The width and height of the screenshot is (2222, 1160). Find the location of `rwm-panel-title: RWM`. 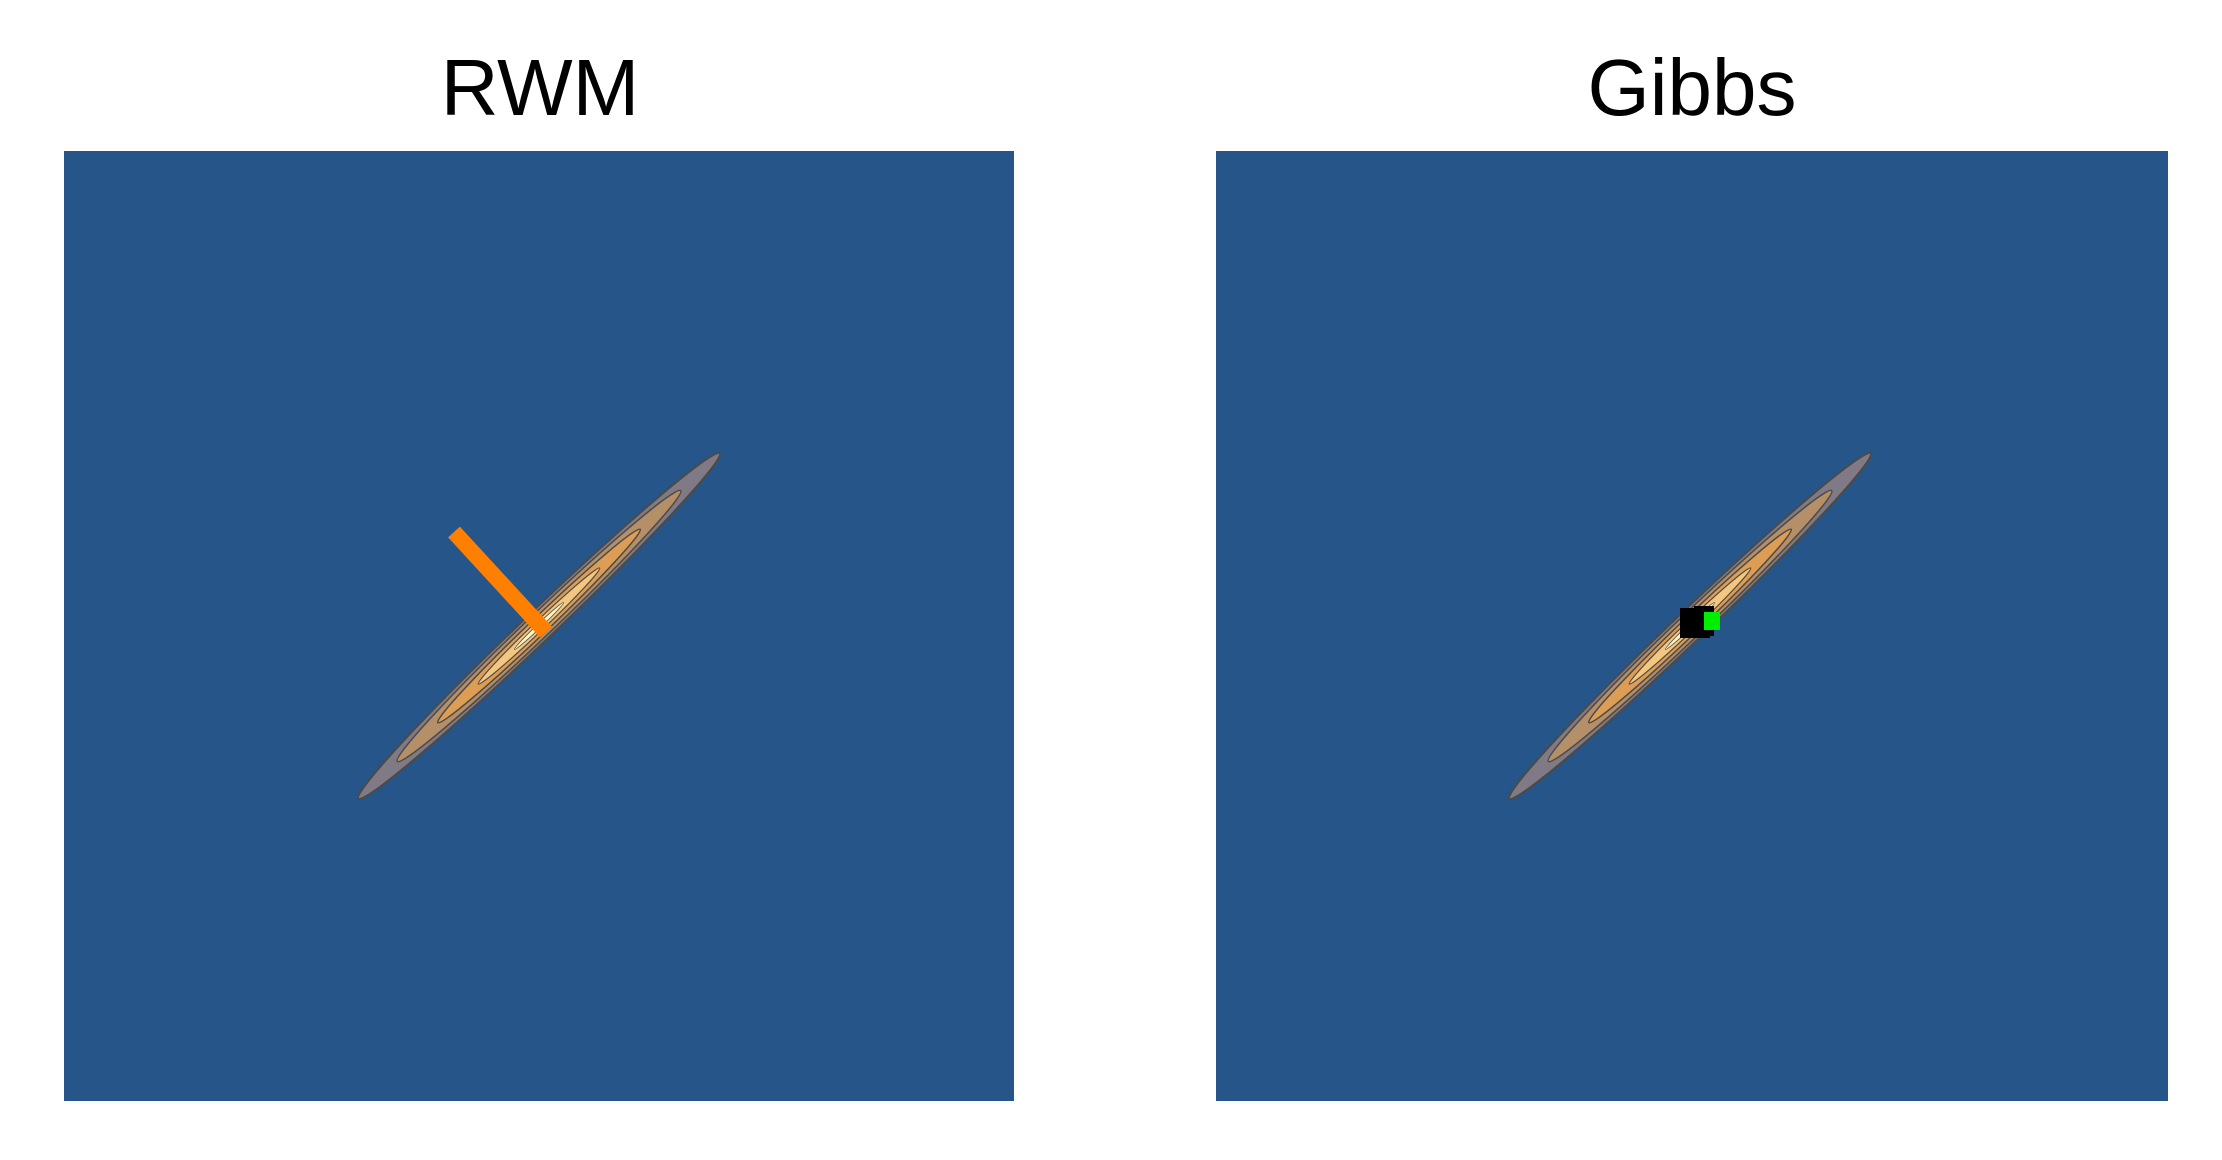

rwm-panel-title: RWM is located at coordinates (540, 87).